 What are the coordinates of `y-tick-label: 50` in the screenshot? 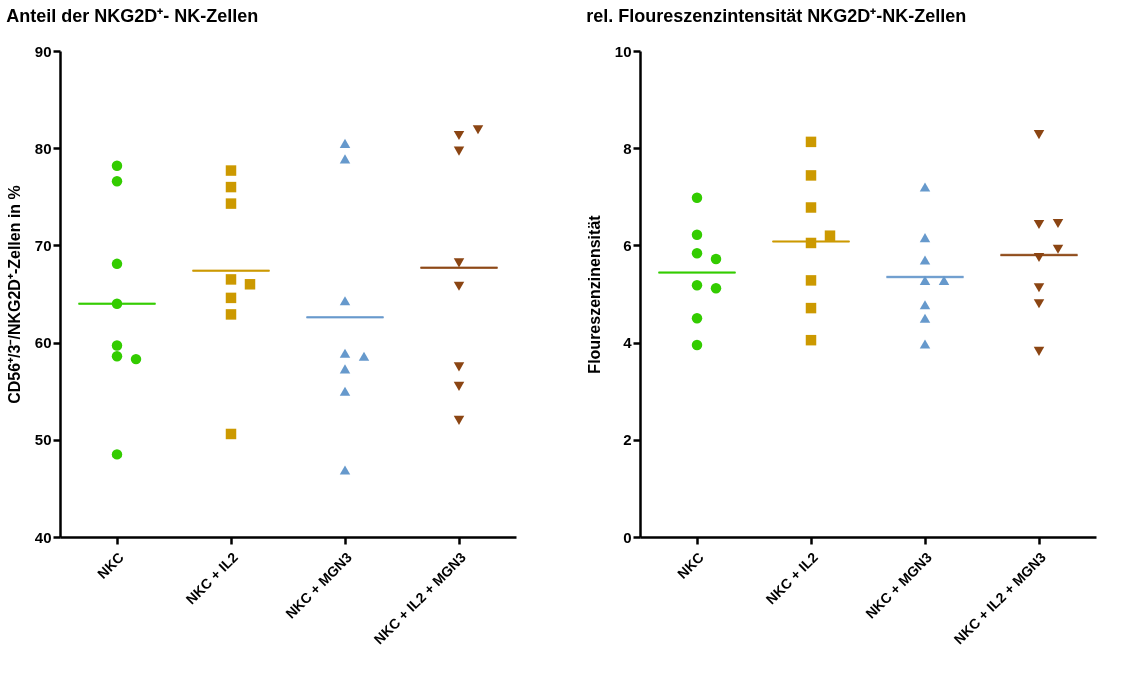 It's located at (43, 440).